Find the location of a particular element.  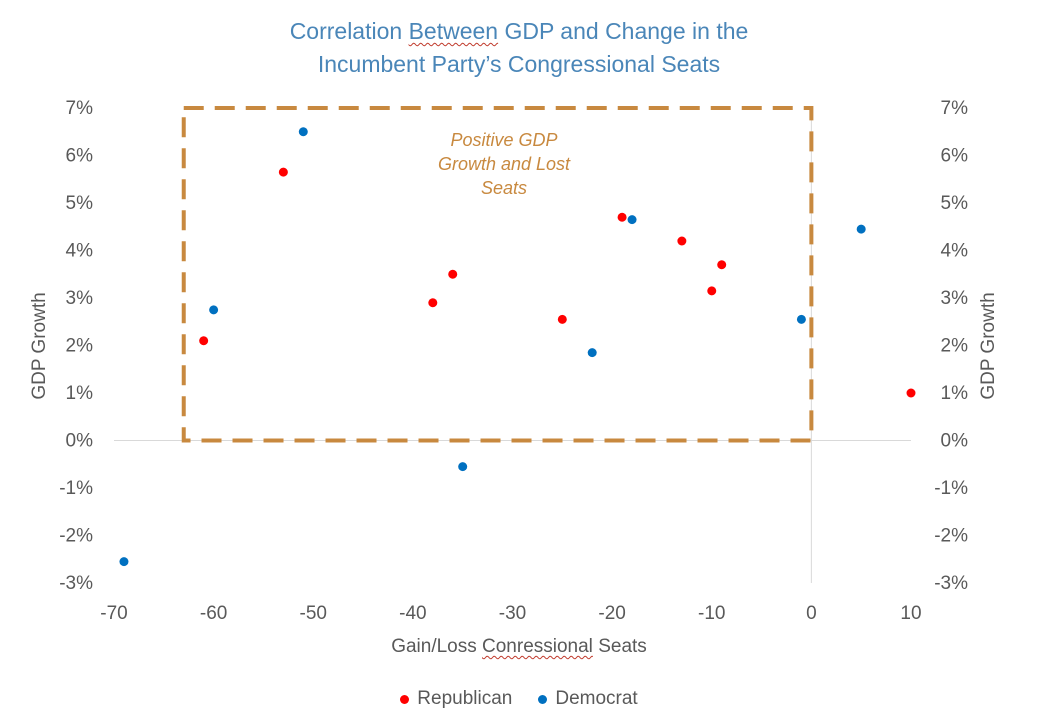

y-tick-label-right: 1% is located at coordinates (955, 393).